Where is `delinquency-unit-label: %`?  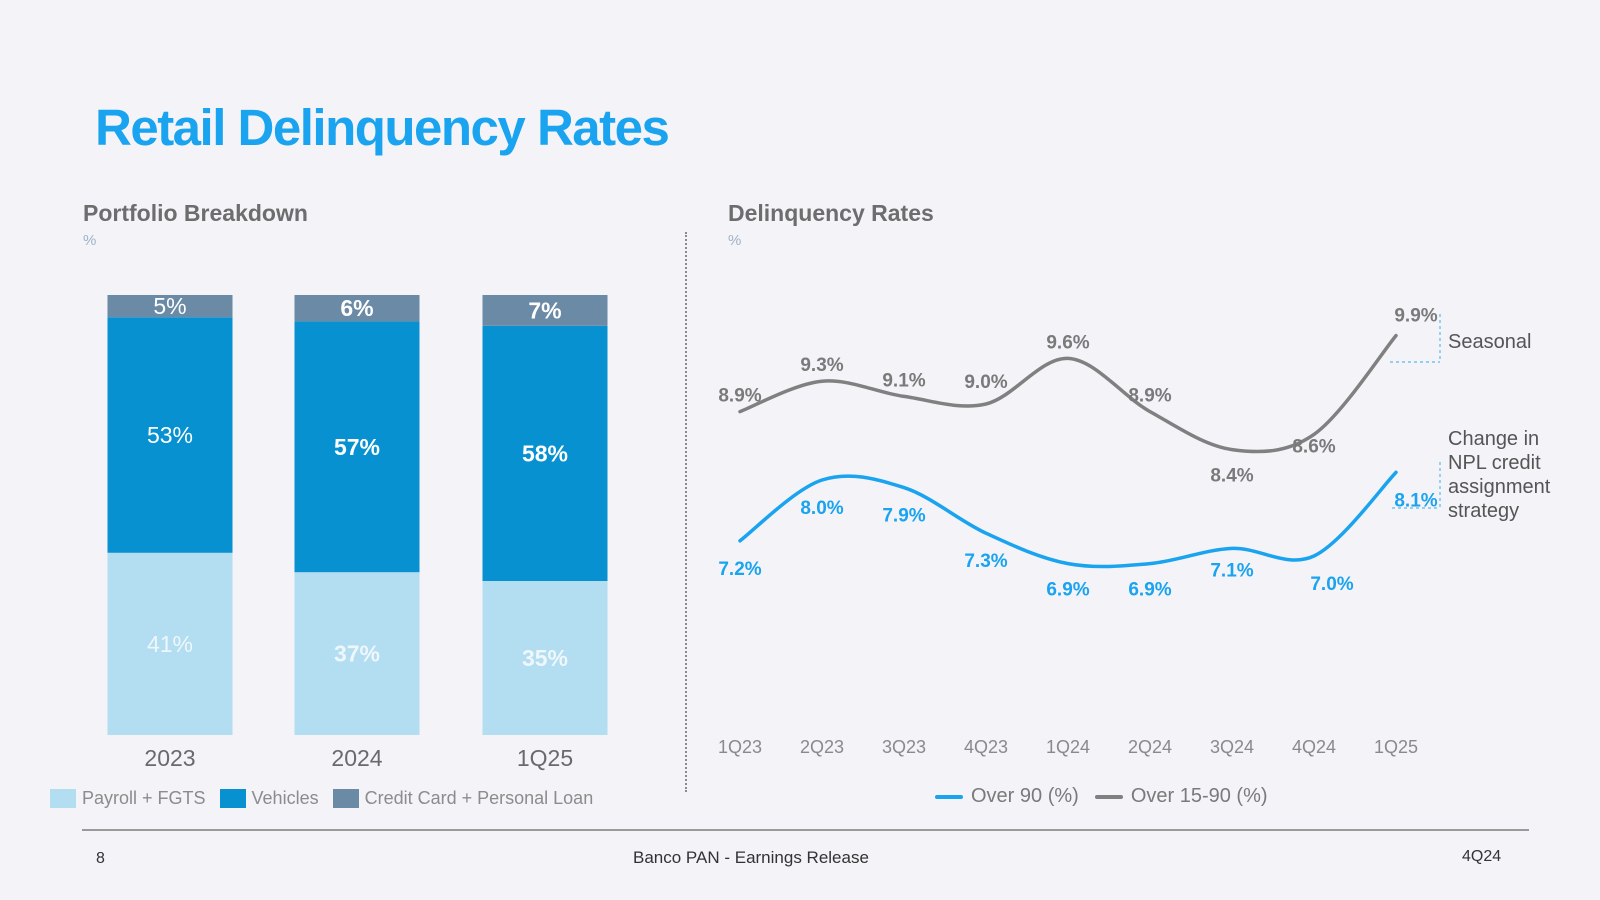
delinquency-unit-label: % is located at coordinates (735, 240).